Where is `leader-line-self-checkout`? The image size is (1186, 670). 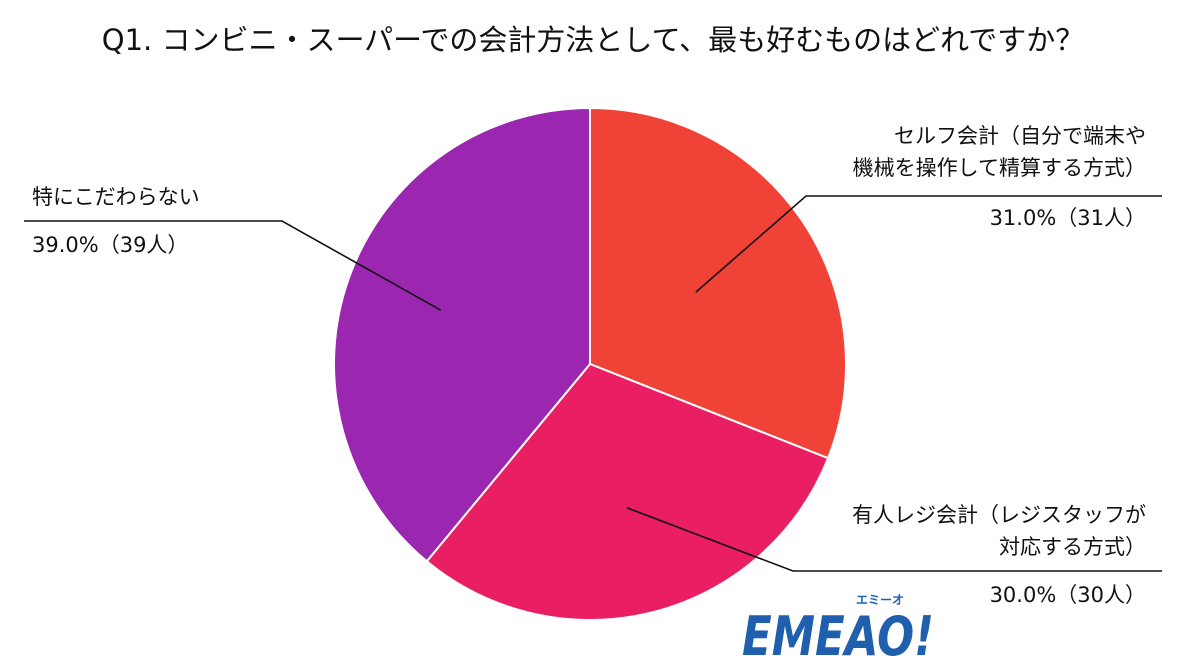 leader-line-self-checkout is located at coordinates (928, 244).